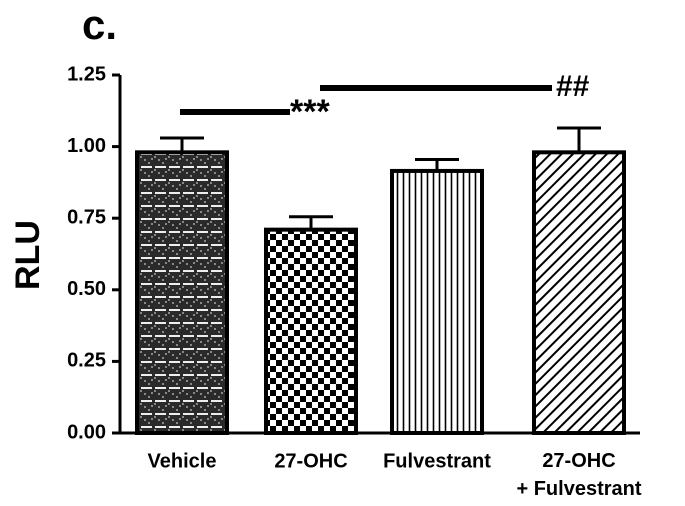 This screenshot has width=685, height=506. Describe the element at coordinates (86, 432) in the screenshot. I see `y-tick-label: 0.00` at that location.